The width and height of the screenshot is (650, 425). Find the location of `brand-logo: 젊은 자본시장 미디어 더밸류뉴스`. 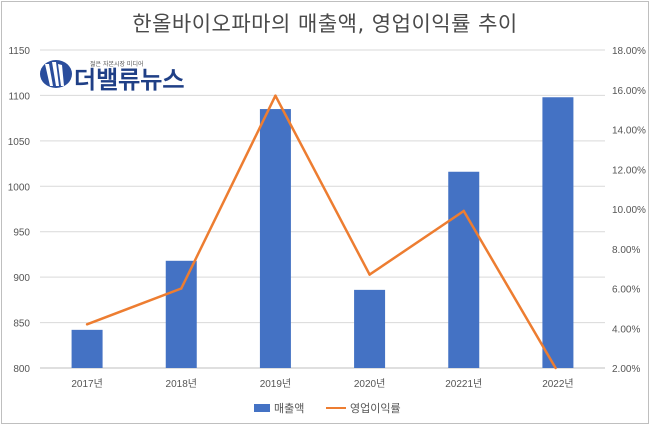

brand-logo: 젊은 자본시장 미디어 더밸류뉴스 is located at coordinates (112, 77).